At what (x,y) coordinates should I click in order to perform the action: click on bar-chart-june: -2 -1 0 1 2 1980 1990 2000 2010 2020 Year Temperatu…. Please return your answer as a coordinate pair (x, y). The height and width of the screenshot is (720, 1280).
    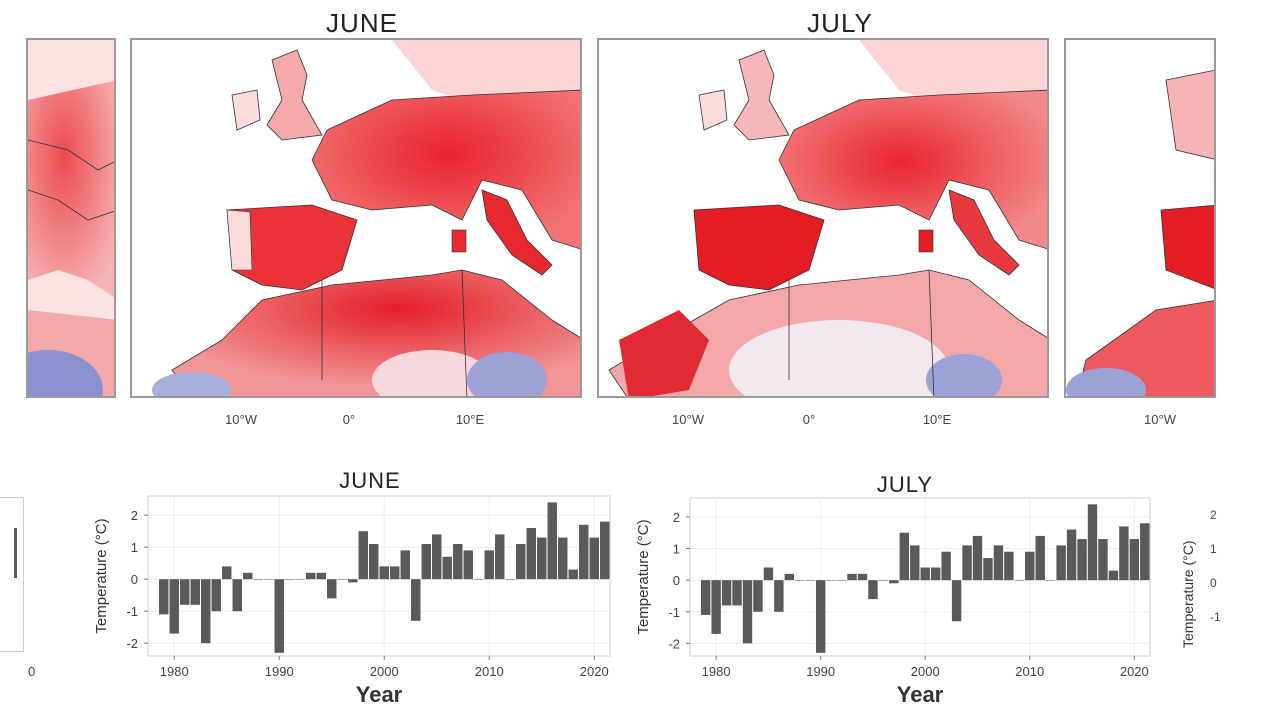
    Looking at the image, I should click on (352, 601).